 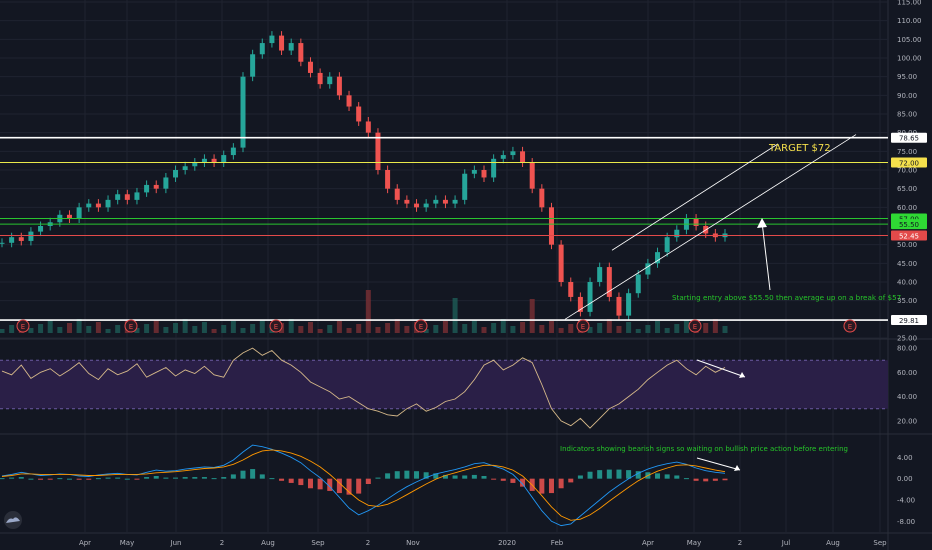 I want to click on price-tick-label: 85.00, so click(x=907, y=115).